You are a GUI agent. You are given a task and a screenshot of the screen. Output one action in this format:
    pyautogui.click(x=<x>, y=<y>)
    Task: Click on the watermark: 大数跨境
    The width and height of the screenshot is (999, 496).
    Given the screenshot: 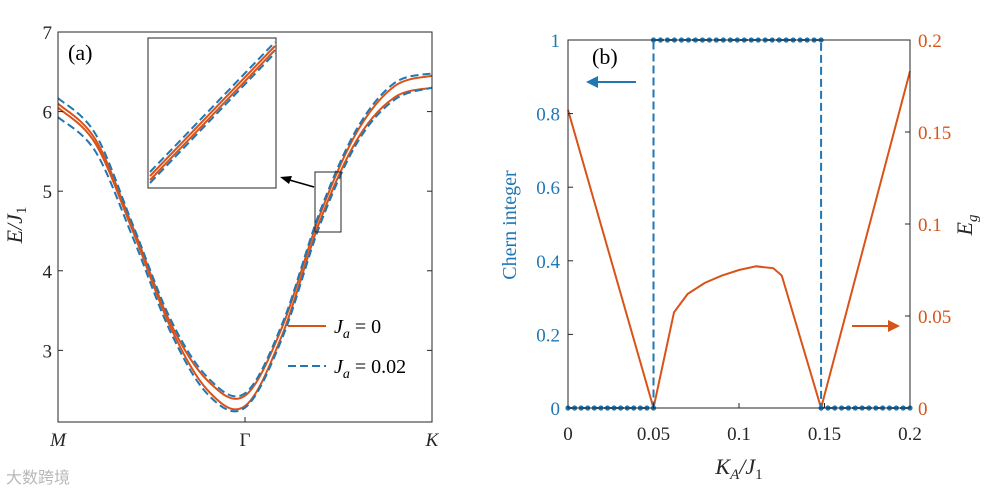 What is the action you would take?
    pyautogui.click(x=38, y=477)
    